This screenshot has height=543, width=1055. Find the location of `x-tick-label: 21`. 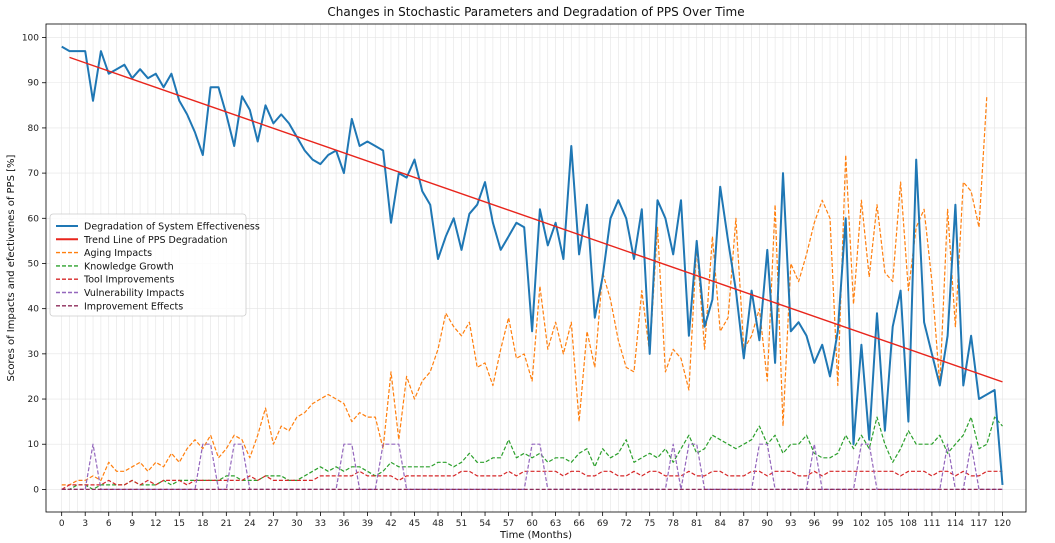

x-tick-label: 21 is located at coordinates (226, 524).